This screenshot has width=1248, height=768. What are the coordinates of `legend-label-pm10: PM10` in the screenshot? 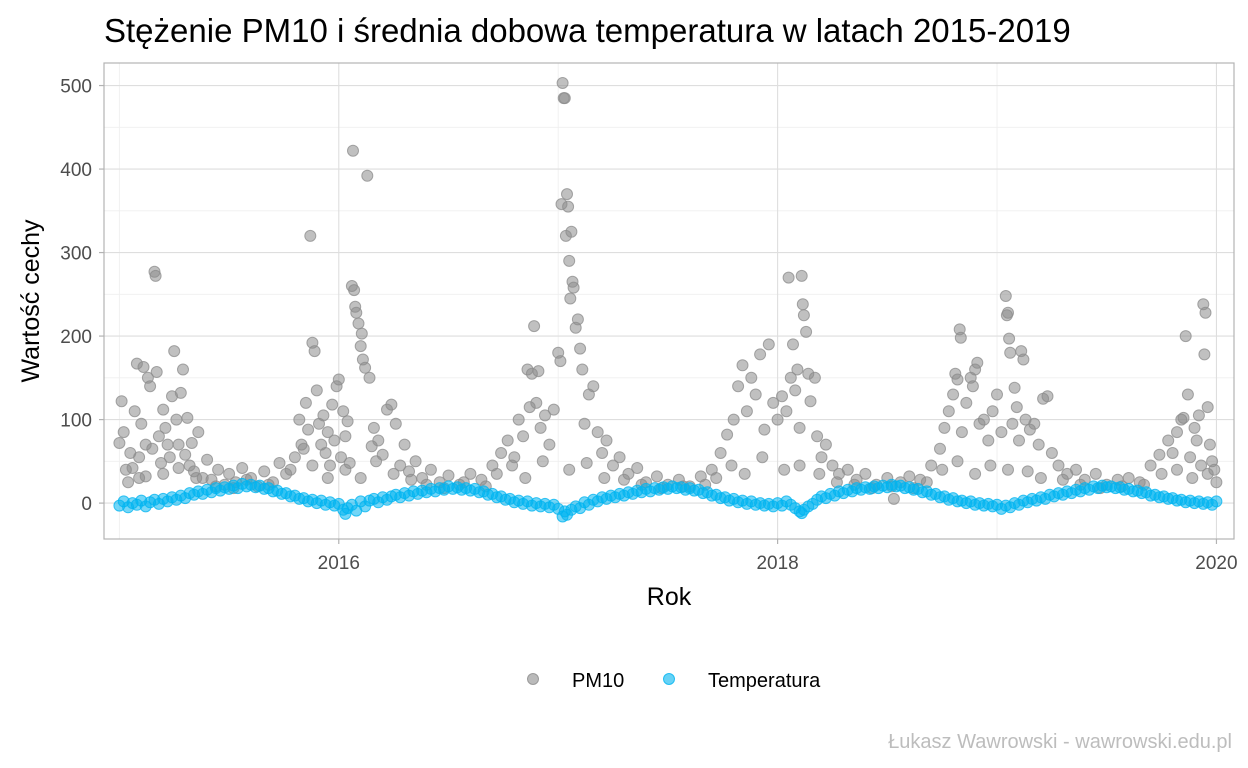 It's located at (598, 681).